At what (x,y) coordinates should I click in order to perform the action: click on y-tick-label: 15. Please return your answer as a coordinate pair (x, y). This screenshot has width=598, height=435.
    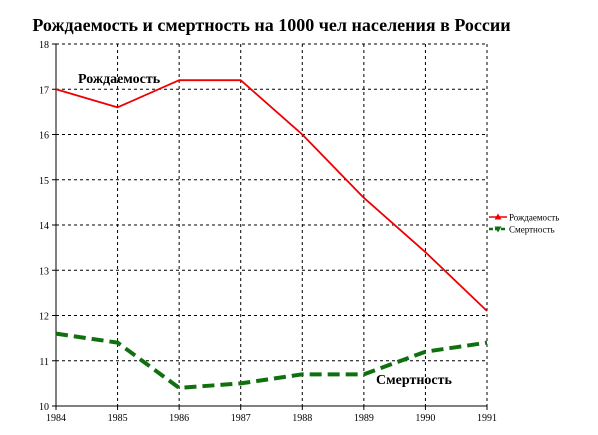
    Looking at the image, I should click on (44, 181).